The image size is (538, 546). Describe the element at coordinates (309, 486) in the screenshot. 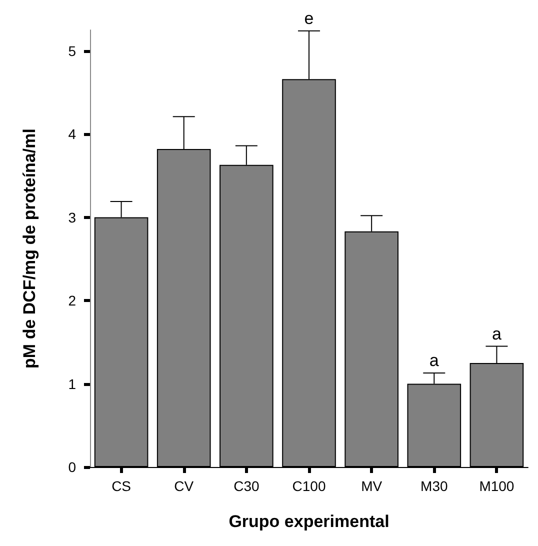

I see `x-tick-label: C100` at that location.